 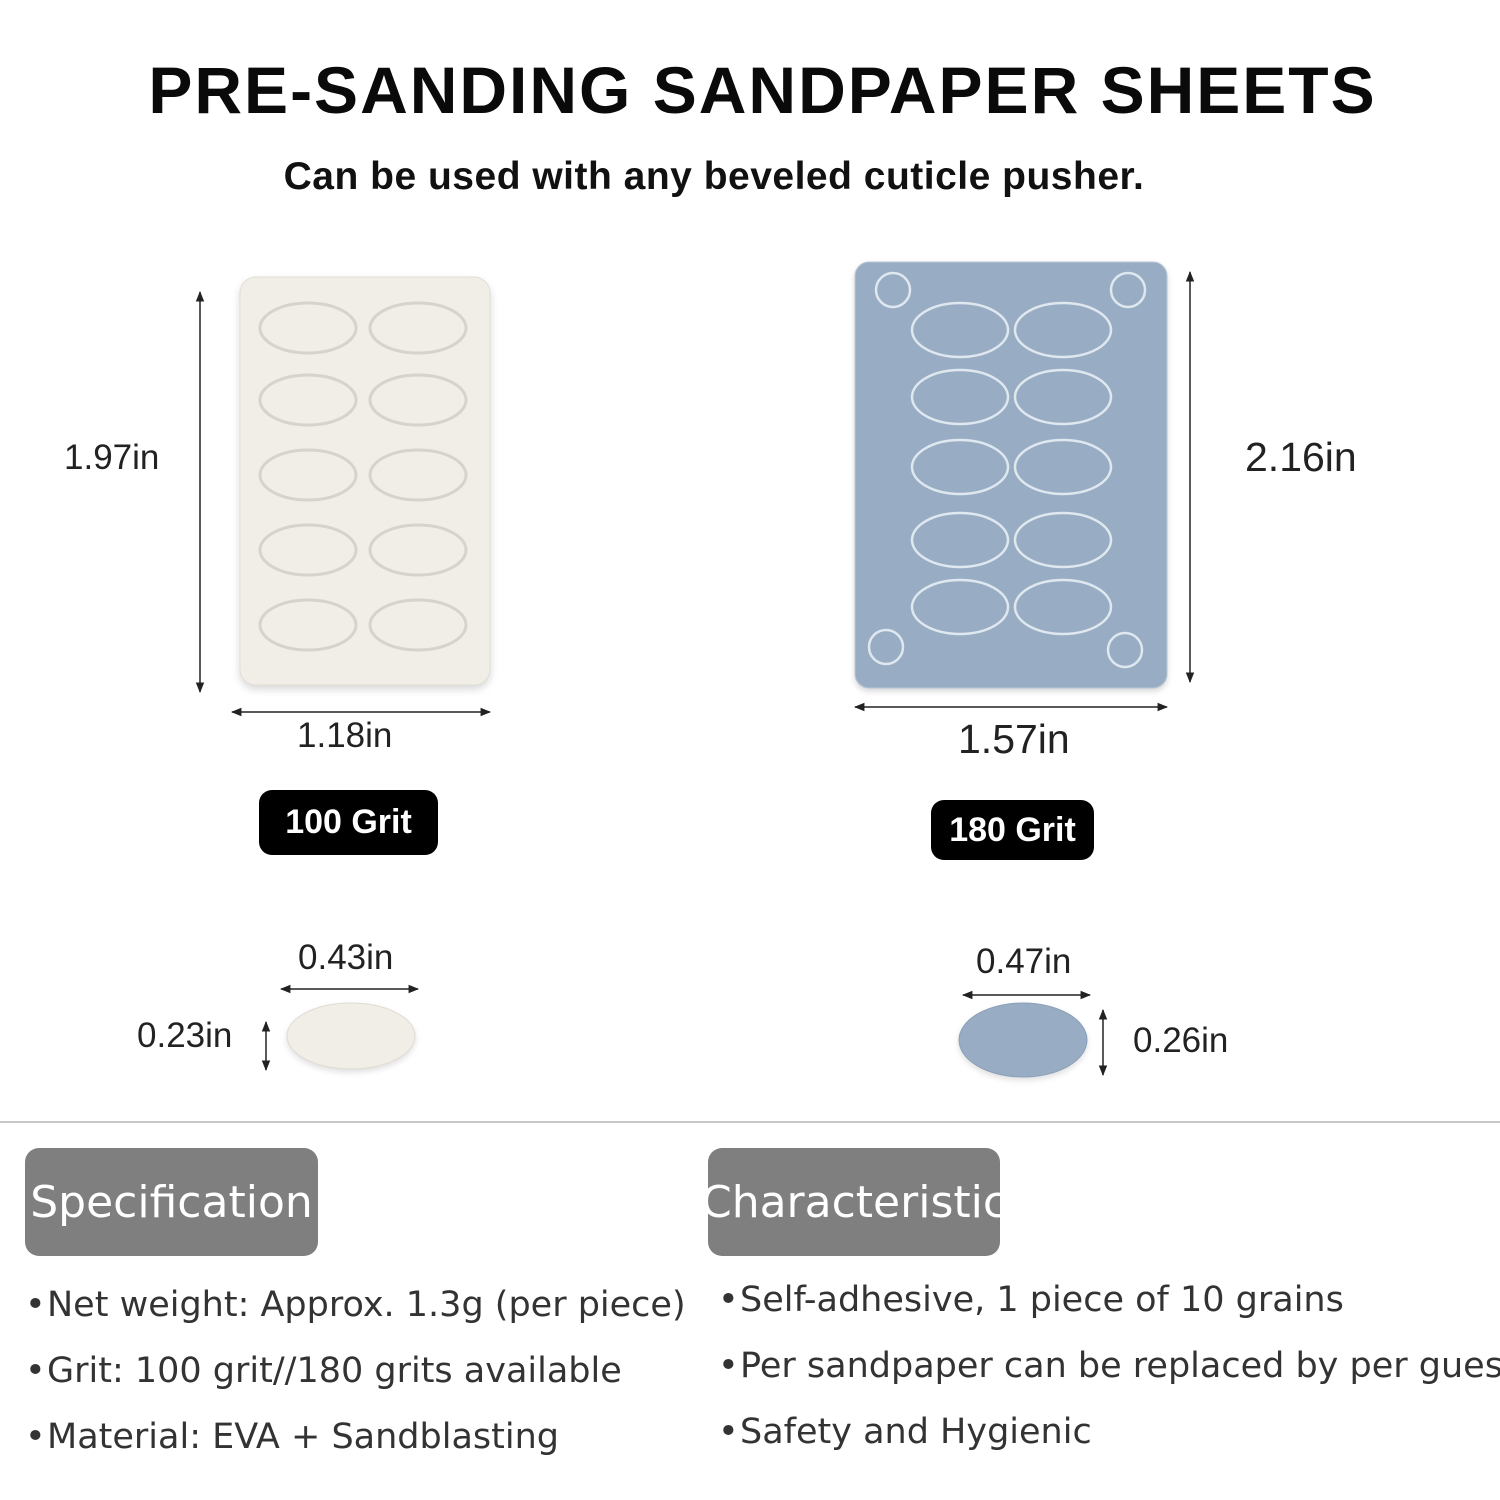 What do you see at coordinates (348, 822) in the screenshot?
I see `grit-badge-100: 100 Grit` at bounding box center [348, 822].